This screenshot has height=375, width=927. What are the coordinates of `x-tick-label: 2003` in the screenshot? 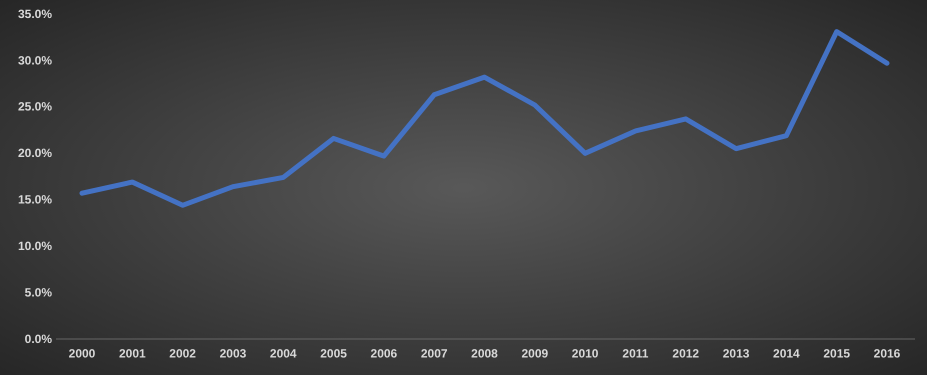 It's located at (233, 353).